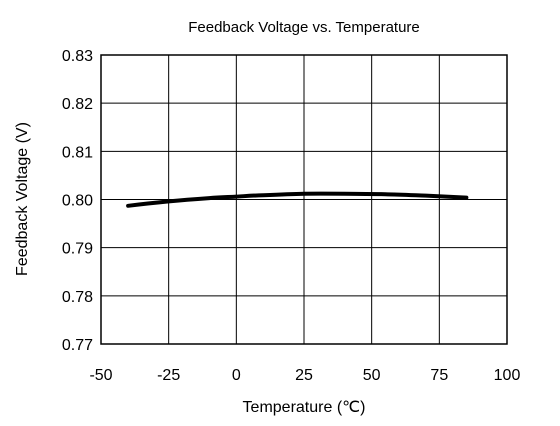 The height and width of the screenshot is (426, 560). What do you see at coordinates (100, 375) in the screenshot?
I see `x-tick-label: -50` at bounding box center [100, 375].